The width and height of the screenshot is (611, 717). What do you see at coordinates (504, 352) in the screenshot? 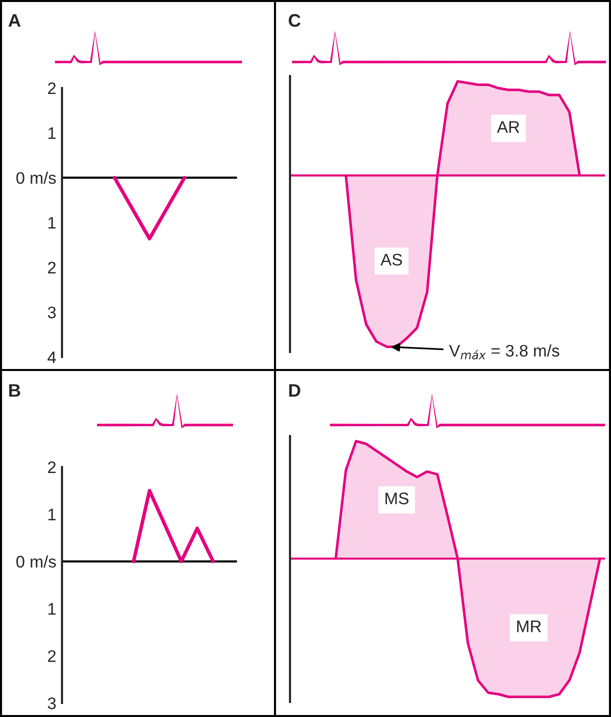
I see `annotation: V$_{máx}$ = 3.8 m/s` at bounding box center [504, 352].